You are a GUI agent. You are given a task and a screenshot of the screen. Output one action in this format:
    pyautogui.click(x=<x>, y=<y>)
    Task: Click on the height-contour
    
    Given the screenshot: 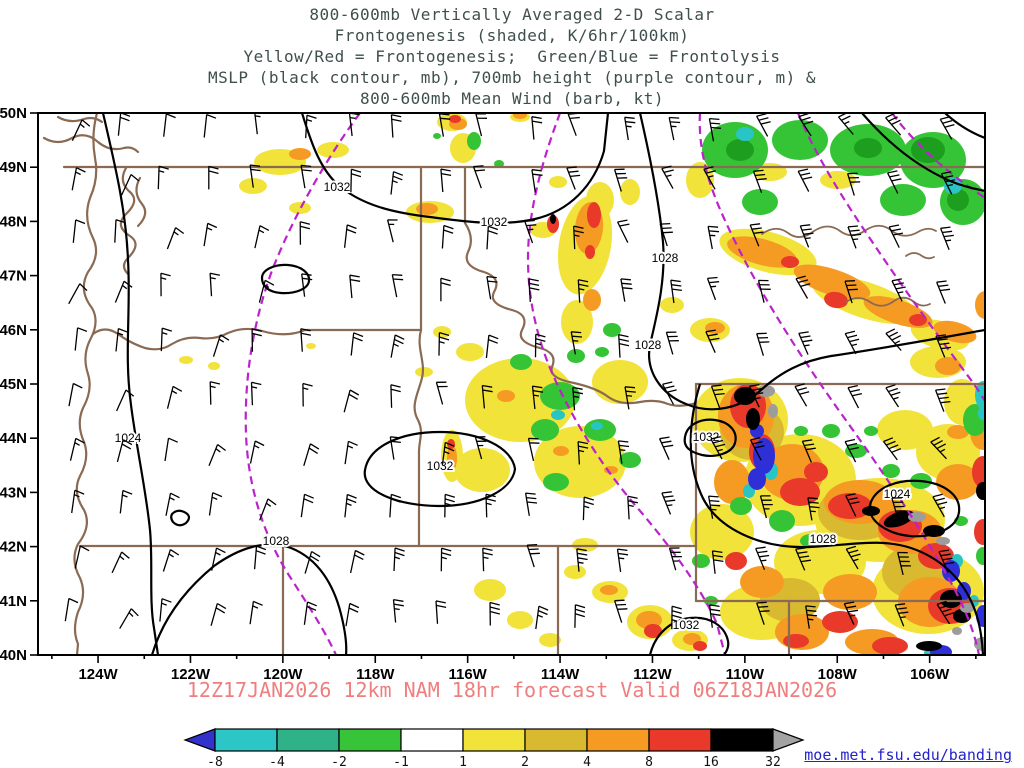 What is the action you would take?
    pyautogui.click(x=626, y=384)
    